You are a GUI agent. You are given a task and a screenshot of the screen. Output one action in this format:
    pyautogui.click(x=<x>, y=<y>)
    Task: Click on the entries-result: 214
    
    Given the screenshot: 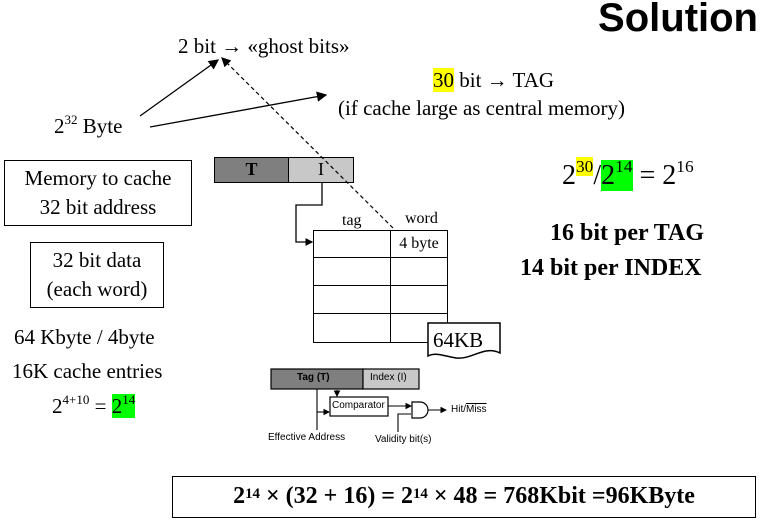 What is the action you would take?
    pyautogui.click(x=123, y=405)
    